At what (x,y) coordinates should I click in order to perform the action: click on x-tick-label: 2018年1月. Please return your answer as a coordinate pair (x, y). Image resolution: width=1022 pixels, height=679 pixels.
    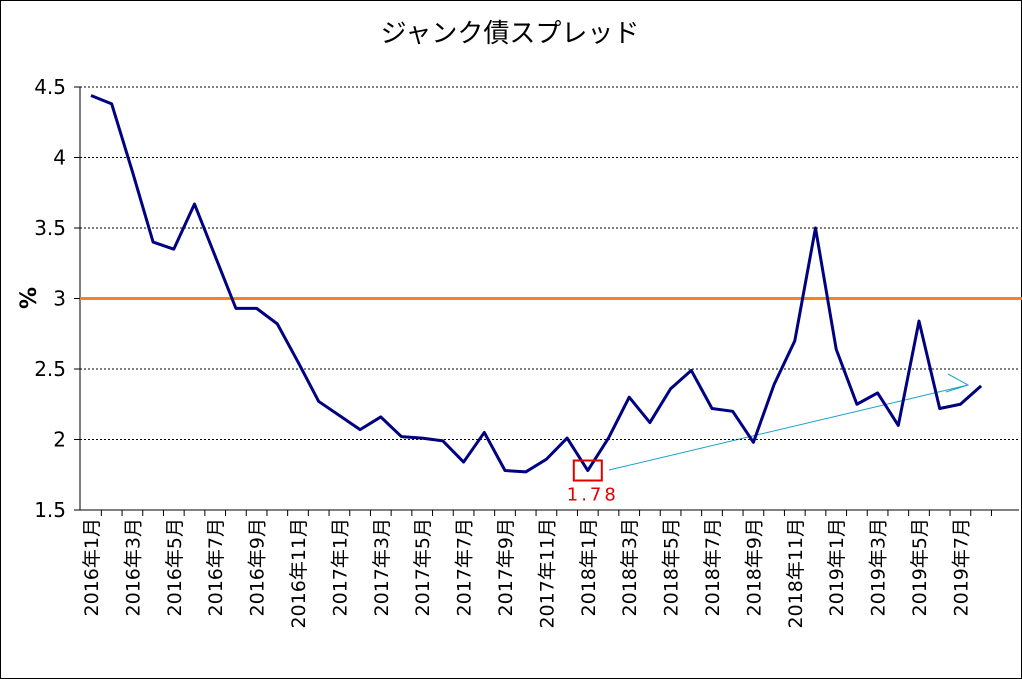
    Looking at the image, I should click on (589, 567).